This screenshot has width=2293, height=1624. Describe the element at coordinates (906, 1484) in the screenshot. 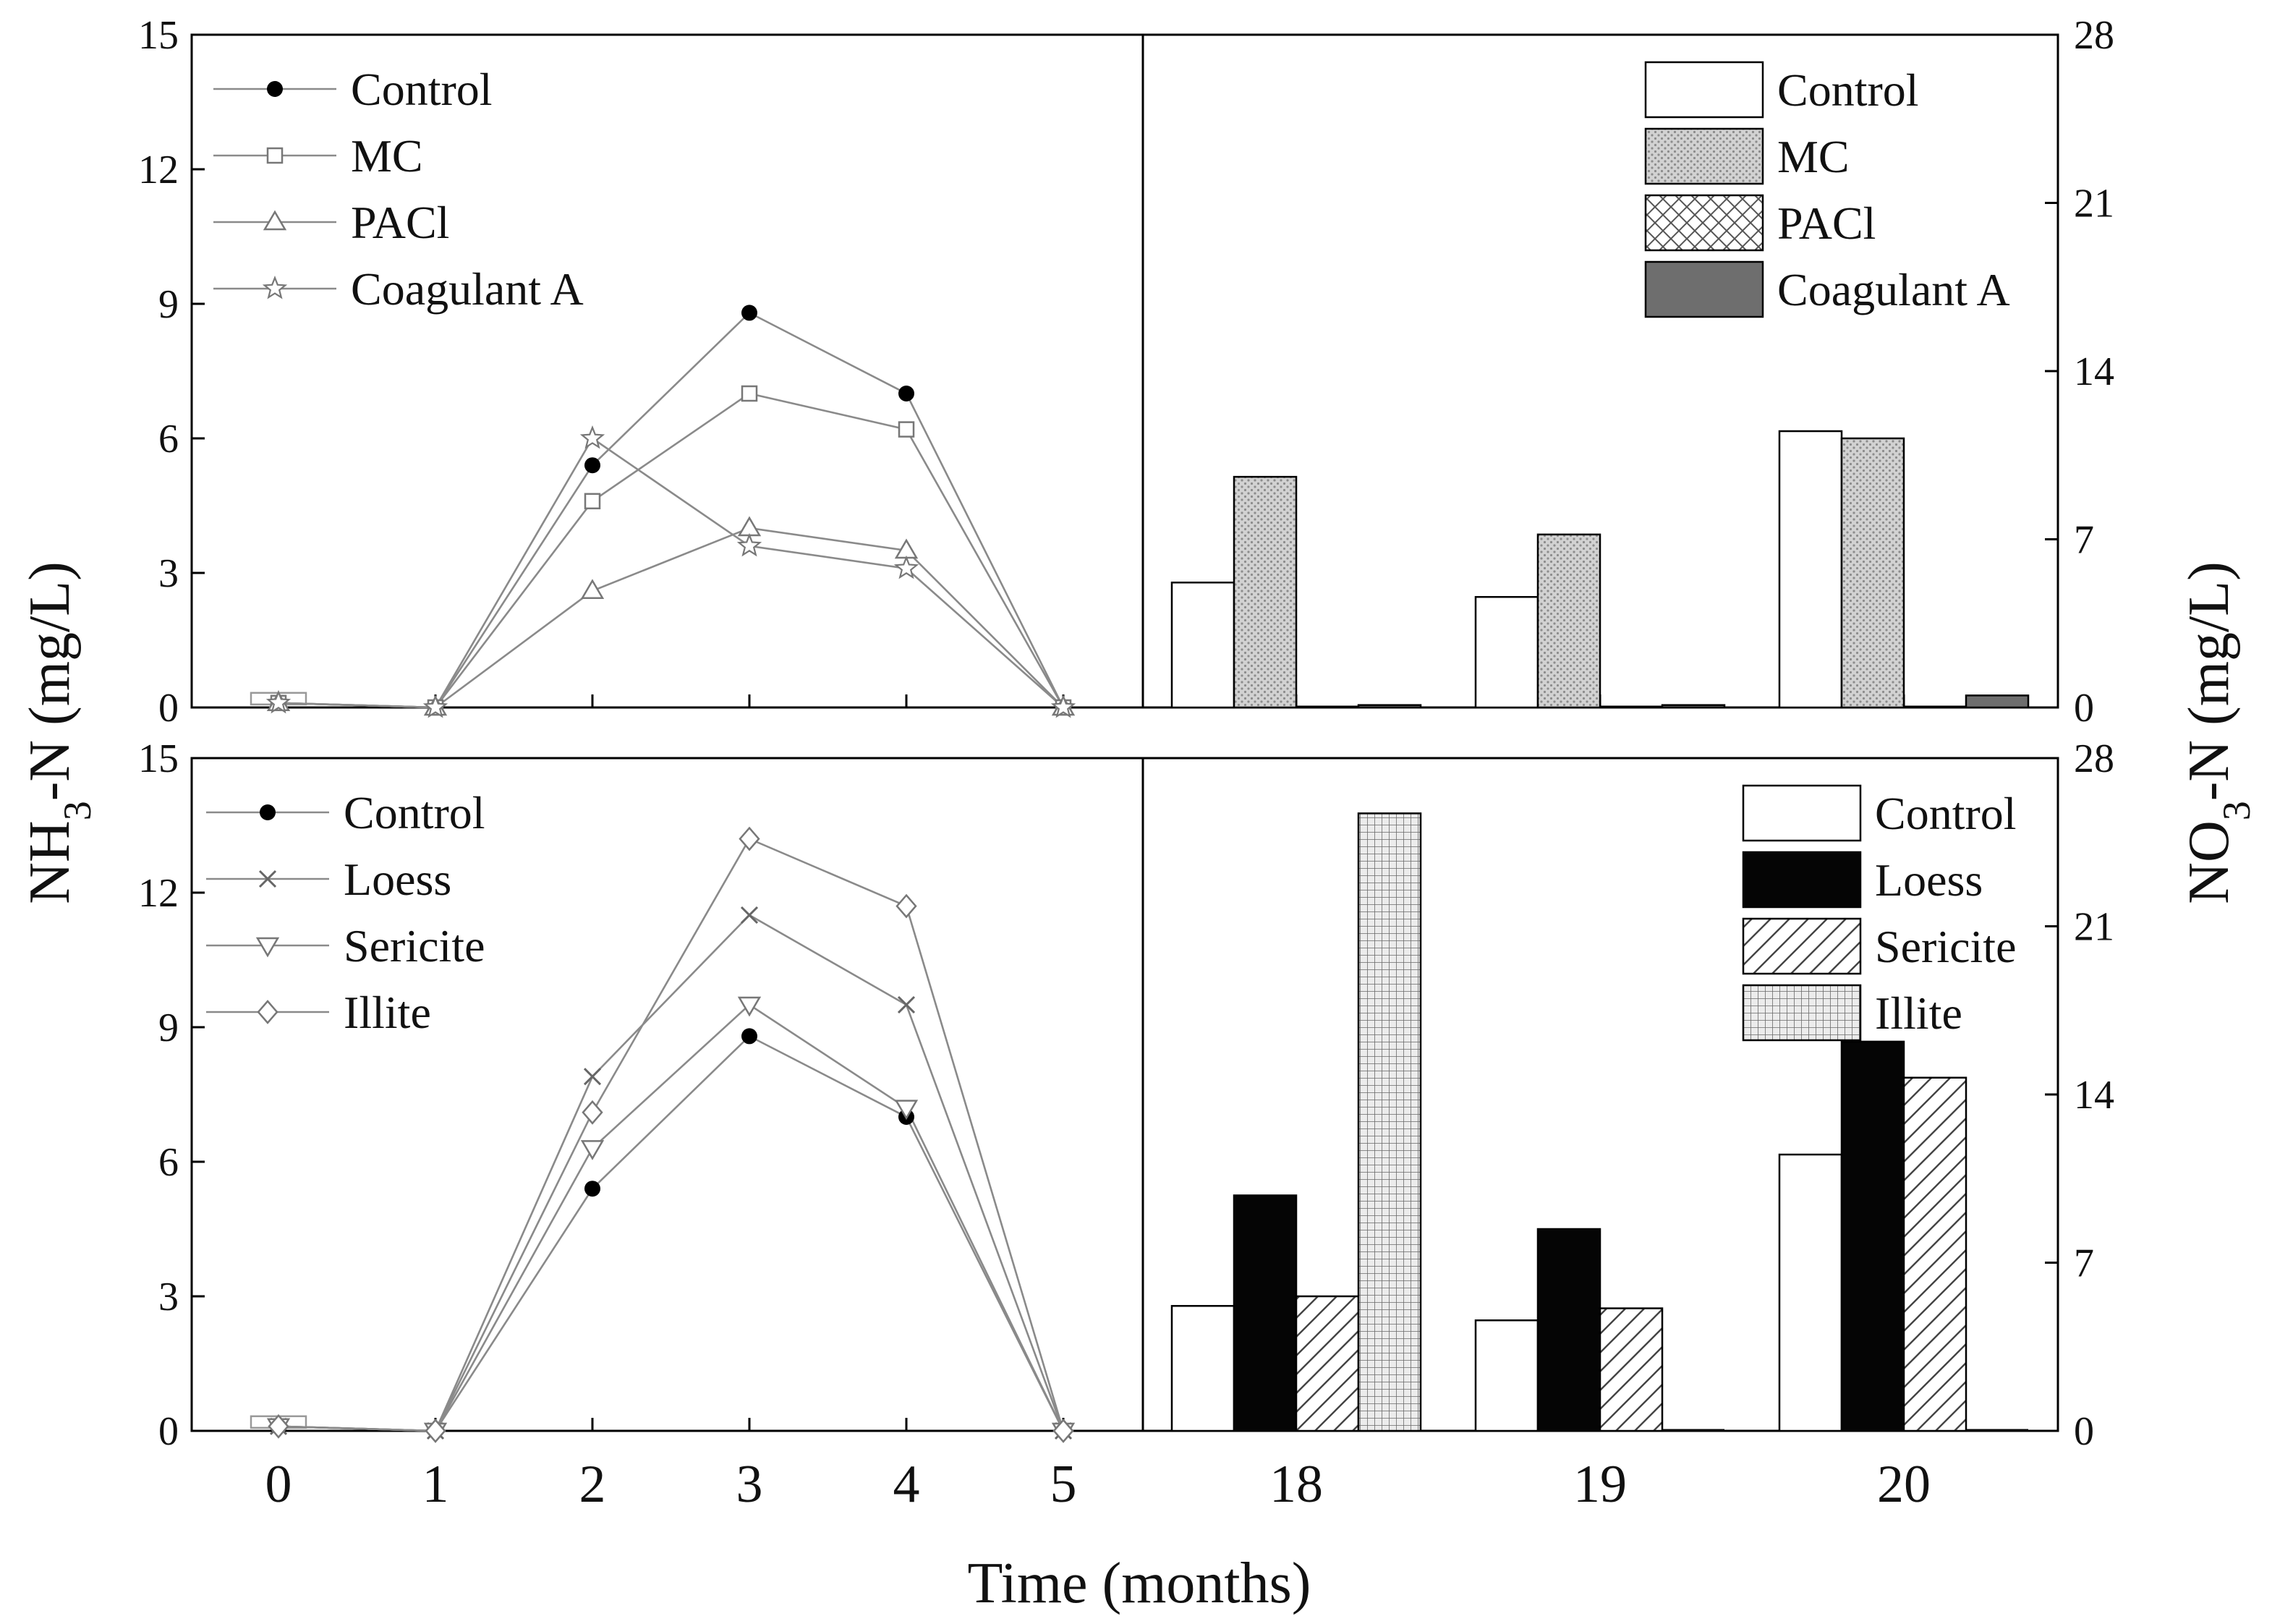

I see `x-tick-label: 4` at that location.